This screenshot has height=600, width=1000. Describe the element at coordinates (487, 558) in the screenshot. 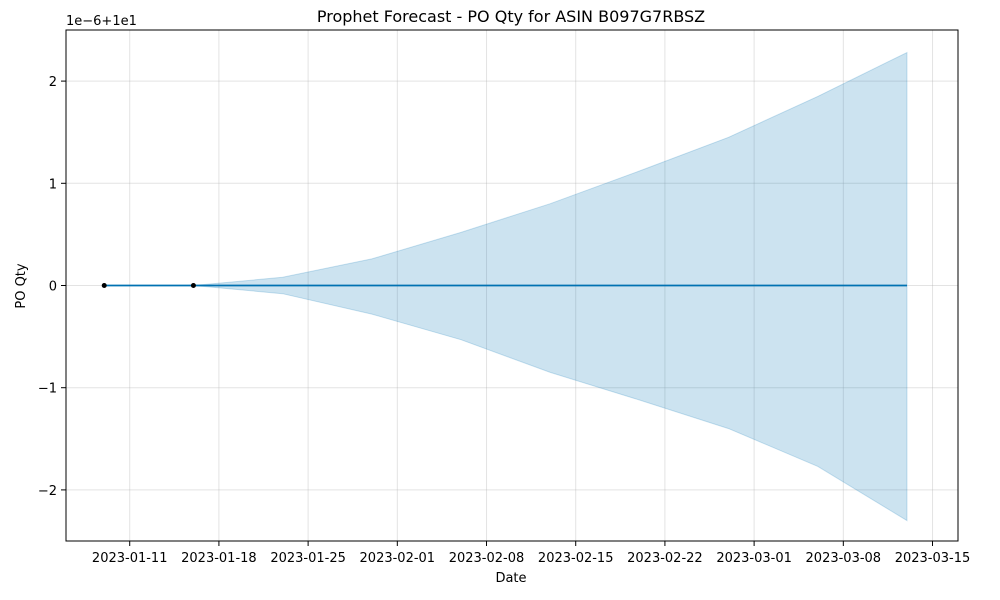

I see `x-tick-label: 2023-02-08` at that location.